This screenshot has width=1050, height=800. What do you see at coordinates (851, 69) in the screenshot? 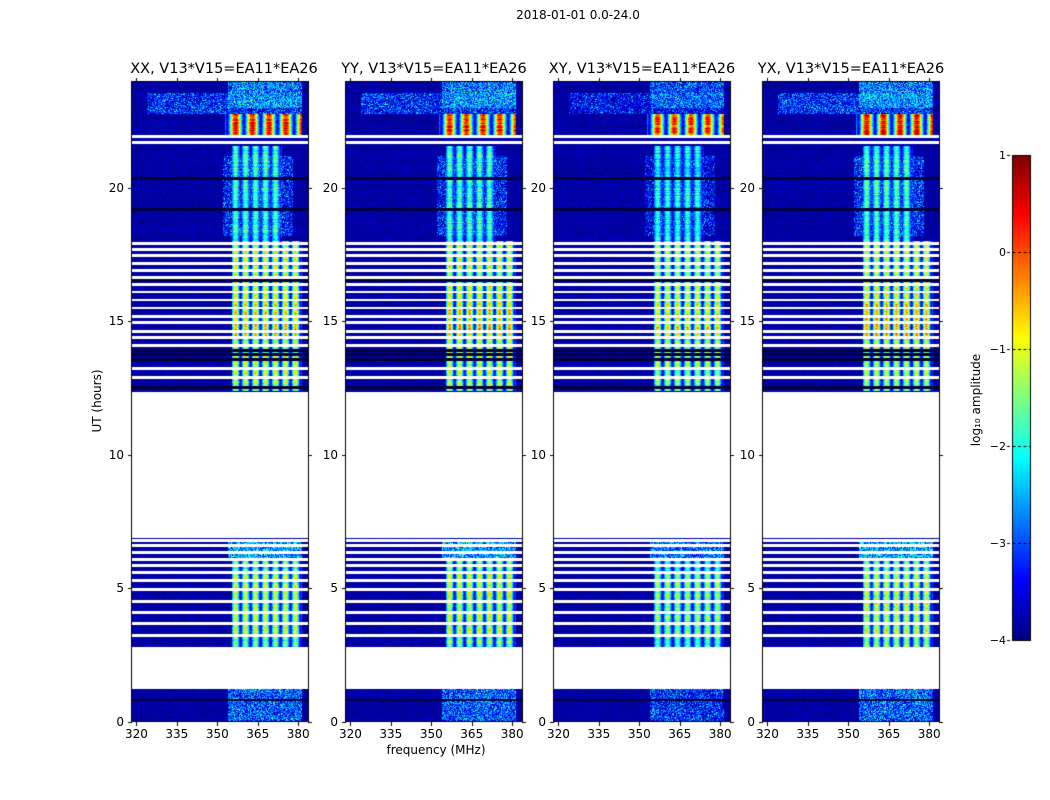
I see `panel-title-yx: YX, V13*V15=EA11*EA26` at bounding box center [851, 69].